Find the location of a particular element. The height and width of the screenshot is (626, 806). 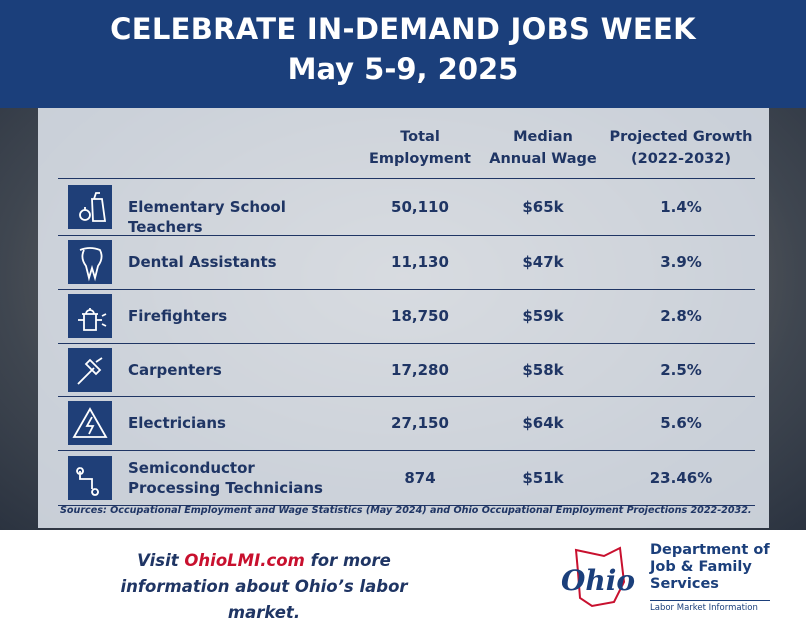

division-name: Labor Market Information is located at coordinates (710, 606).